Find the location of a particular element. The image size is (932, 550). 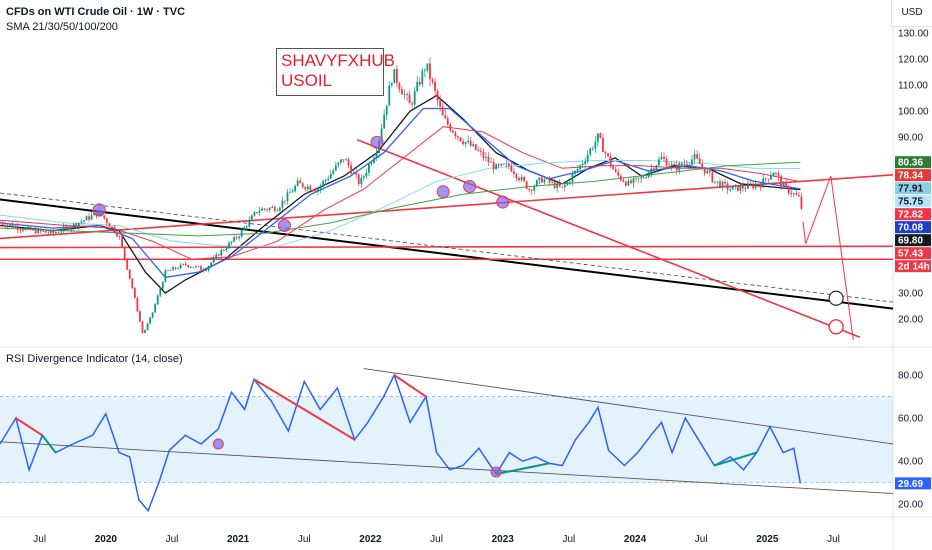

currency-label: USD is located at coordinates (911, 13).